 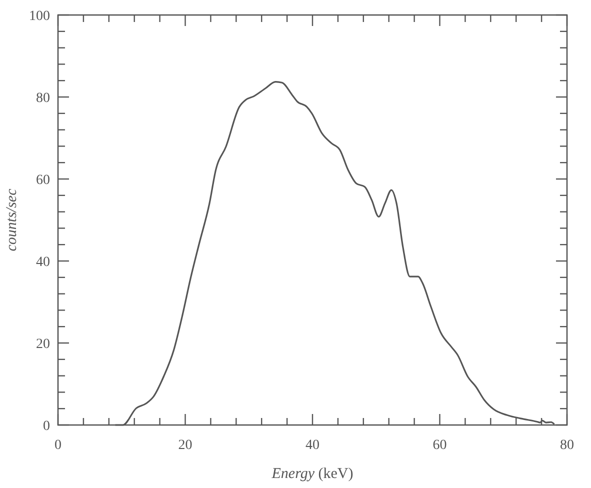 What do you see at coordinates (43, 262) in the screenshot?
I see `y-tick-label: 40` at bounding box center [43, 262].